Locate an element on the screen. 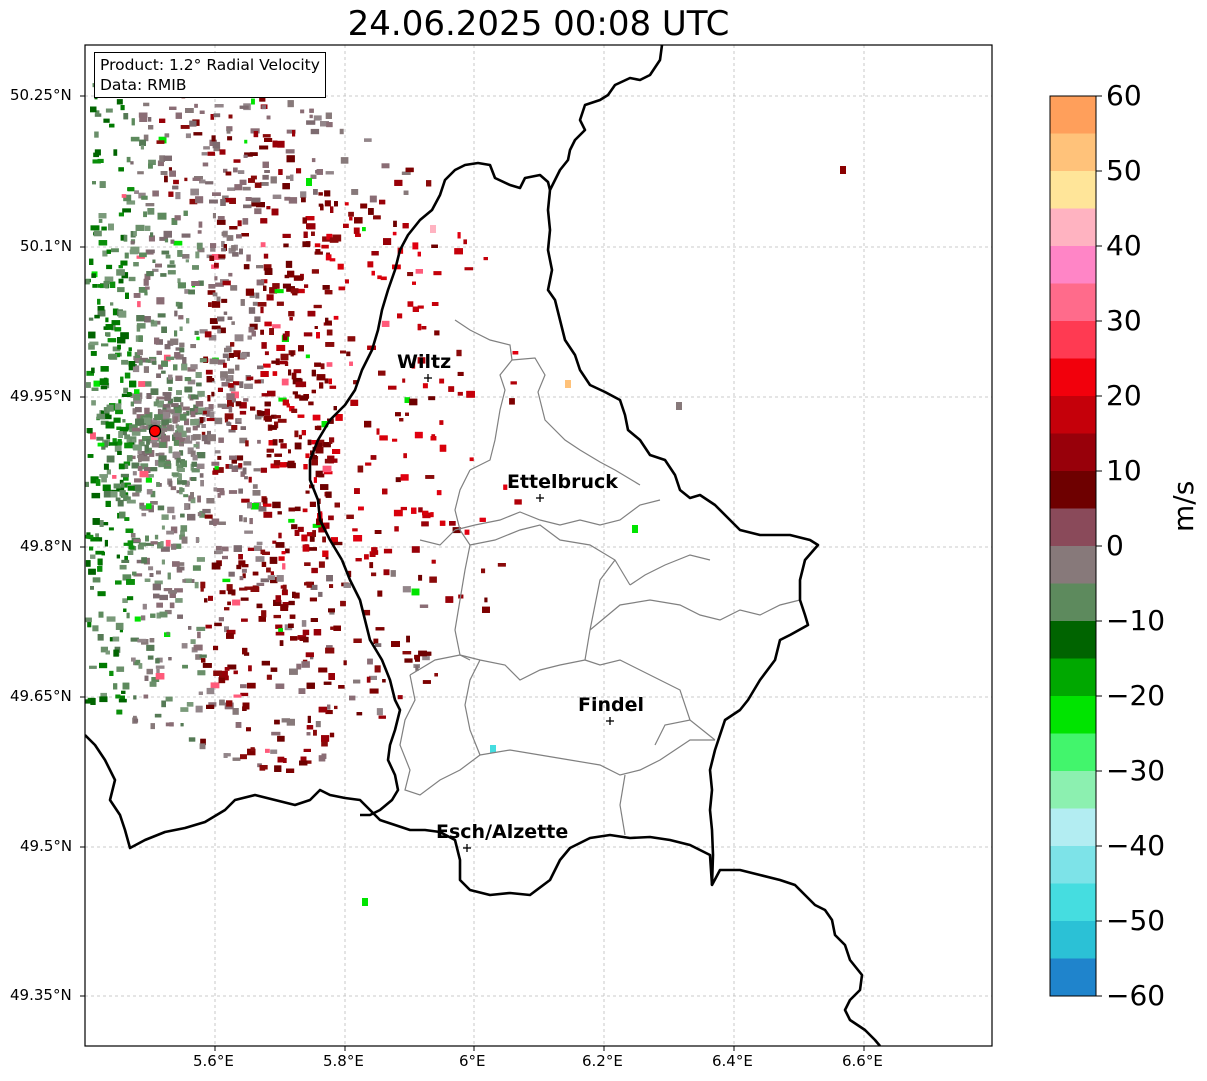  colorbar-tick-label: −50 is located at coordinates (1136, 920).